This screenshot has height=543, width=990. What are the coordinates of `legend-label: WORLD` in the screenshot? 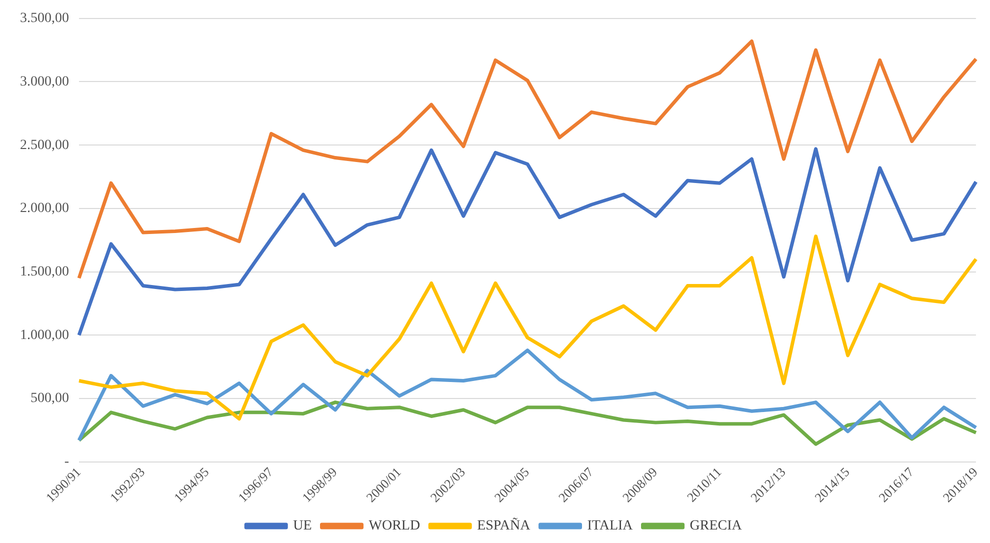 It's located at (394, 526).